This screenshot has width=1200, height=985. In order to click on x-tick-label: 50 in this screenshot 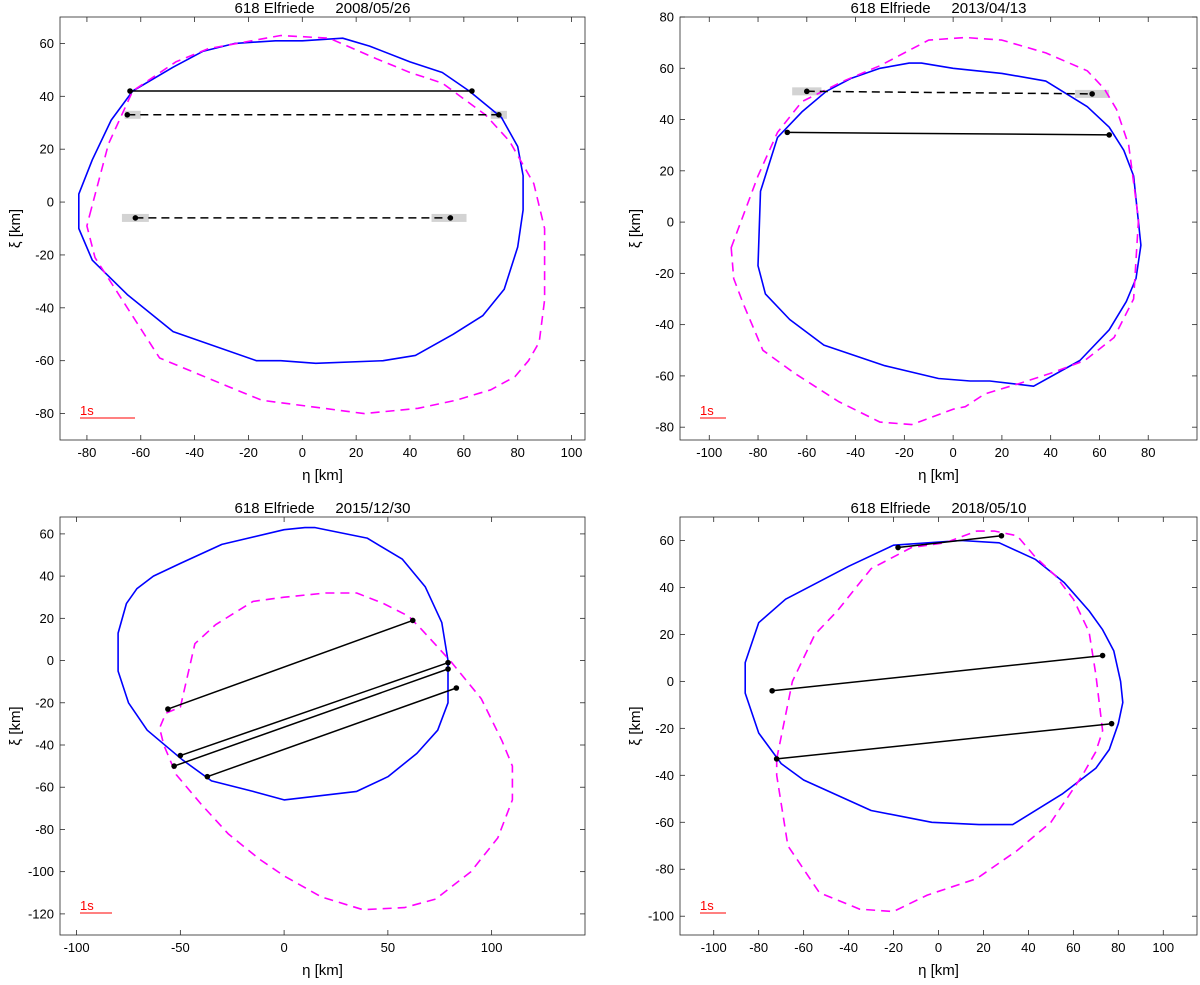, I will do `click(388, 947)`.